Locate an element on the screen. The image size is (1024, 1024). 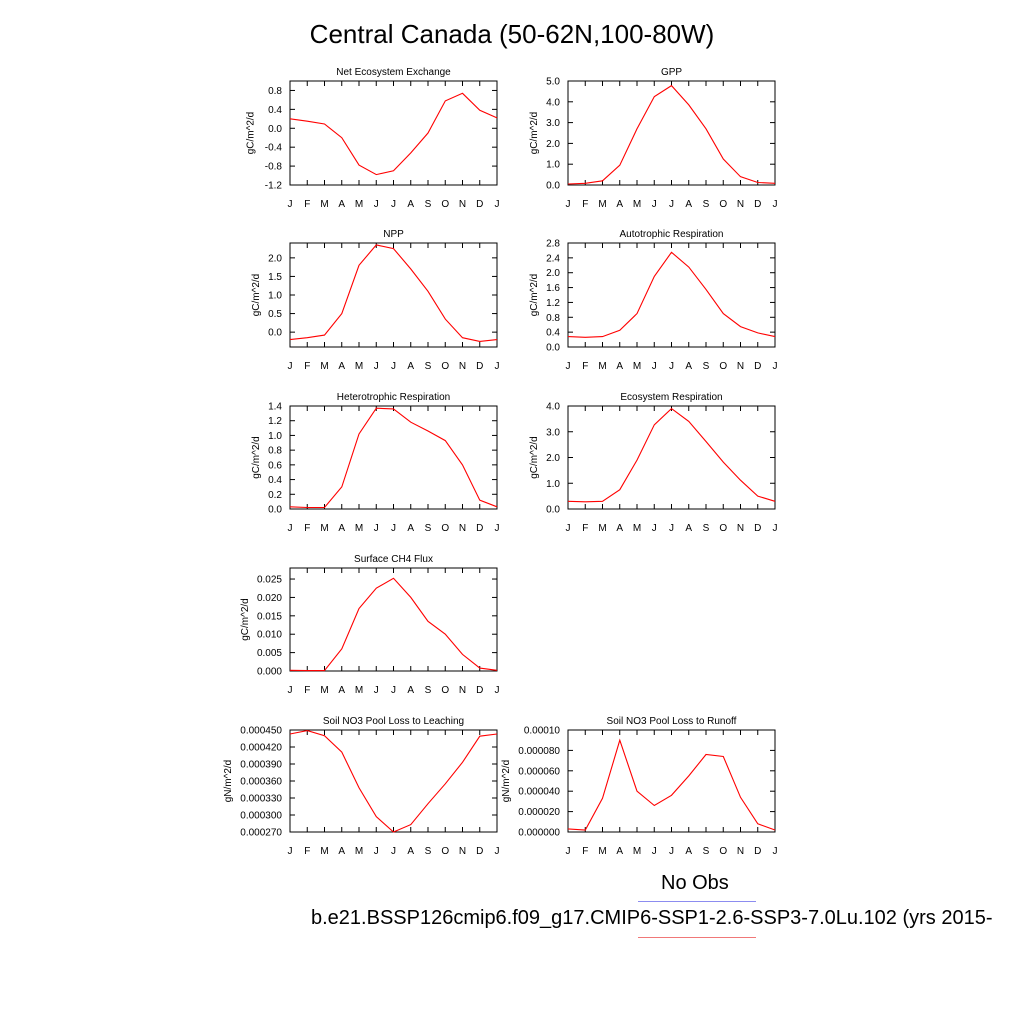
y-tick-label: -1.2 is located at coordinates (274, 186).